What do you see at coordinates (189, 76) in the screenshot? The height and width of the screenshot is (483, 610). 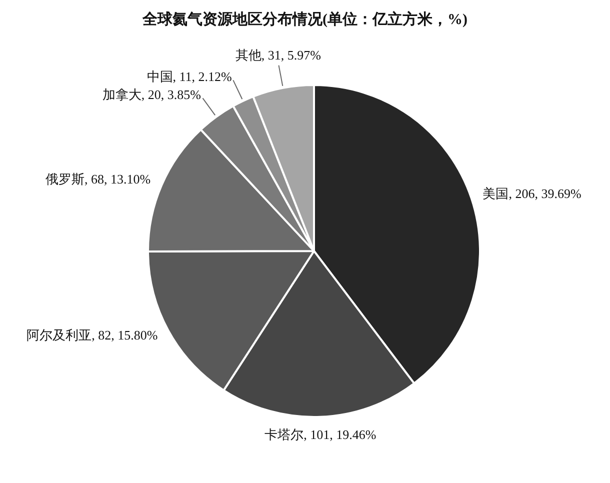 I see `slice-label: 中国, 11, 2.12%` at bounding box center [189, 76].